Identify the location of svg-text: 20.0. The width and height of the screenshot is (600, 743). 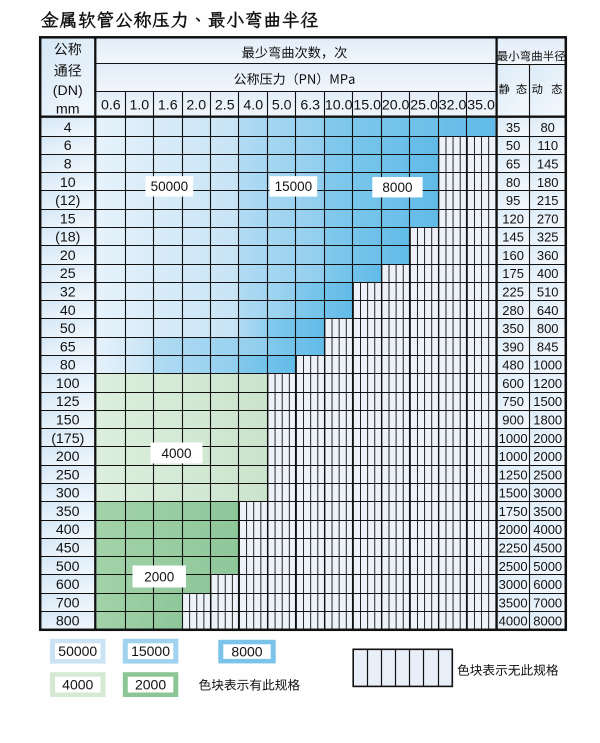
(396, 105).